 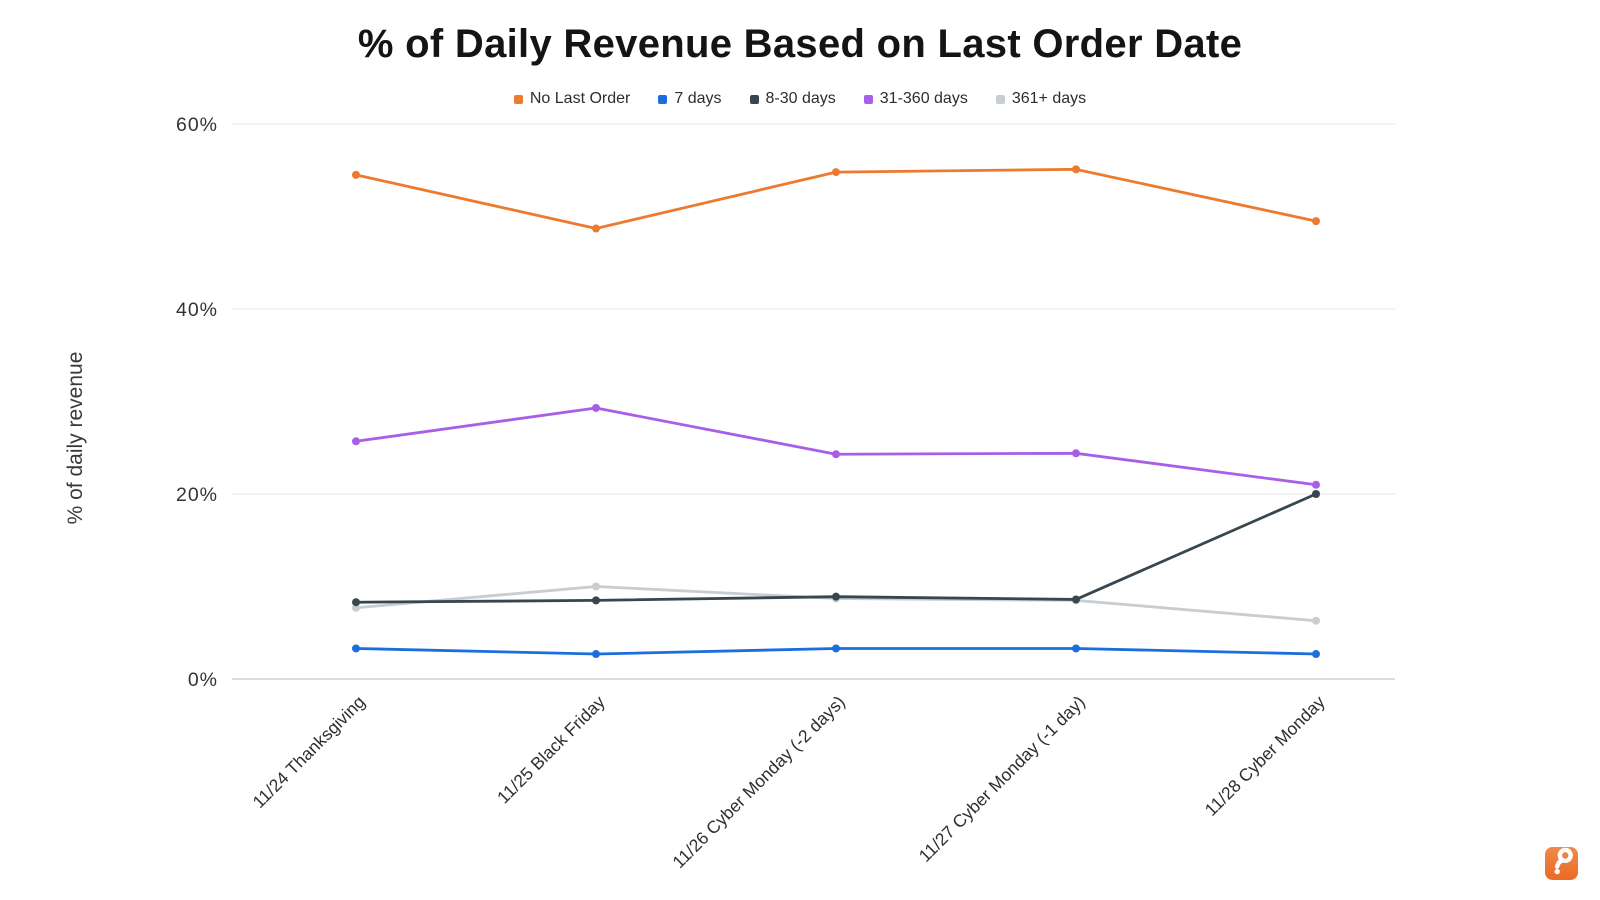 I want to click on series-line-8-30-days, so click(x=836, y=548).